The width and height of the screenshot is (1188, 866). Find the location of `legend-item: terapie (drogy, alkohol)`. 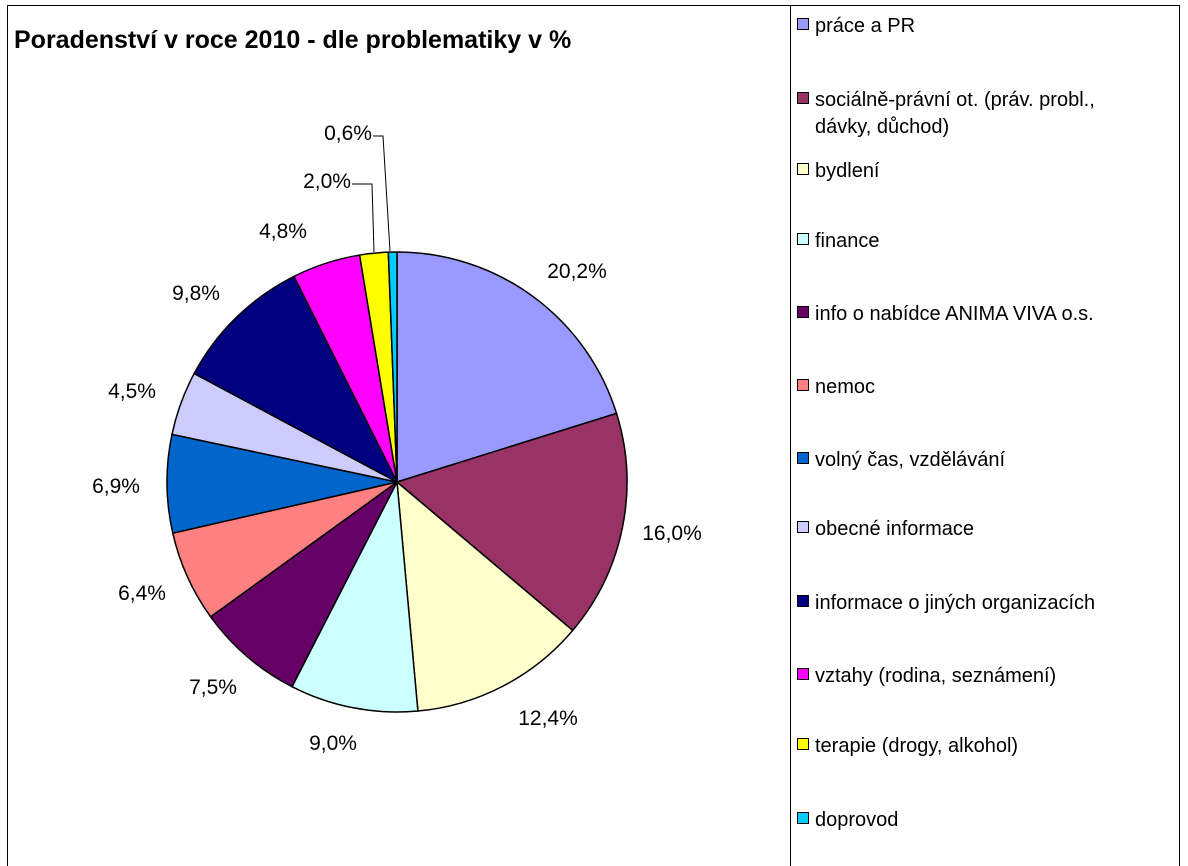

legend-item: terapie (drogy, alkohol) is located at coordinates (907, 746).